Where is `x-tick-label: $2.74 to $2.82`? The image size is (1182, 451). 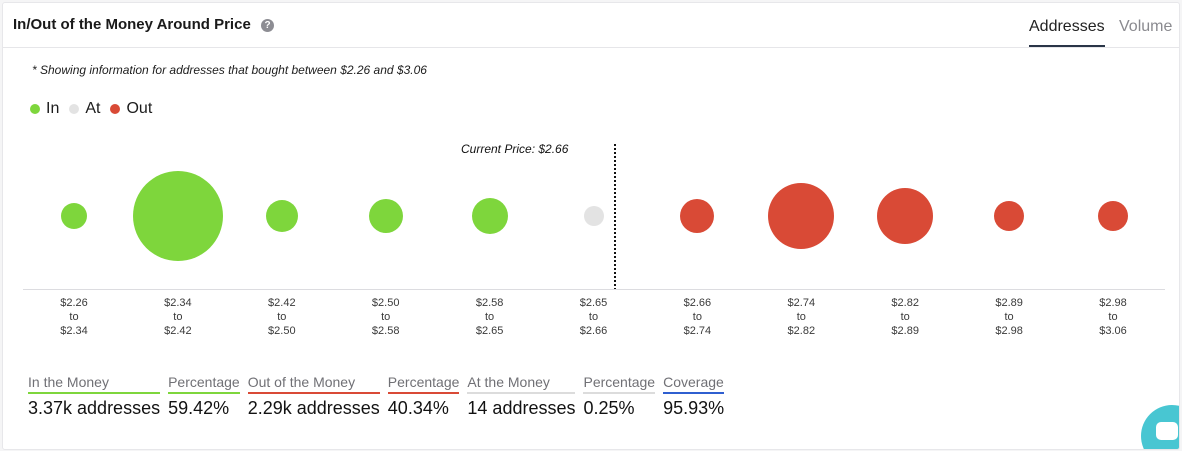 x-tick-label: $2.74 to $2.82 is located at coordinates (801, 317).